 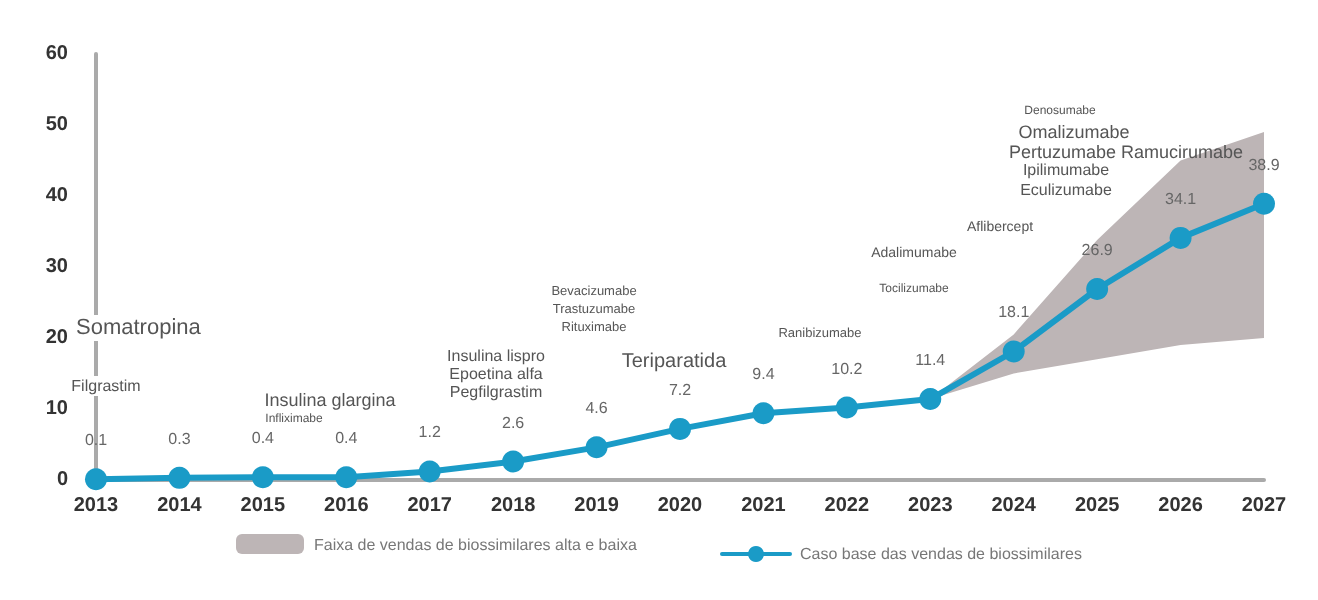 I want to click on x-tick-label: 2025, so click(x=1097, y=506).